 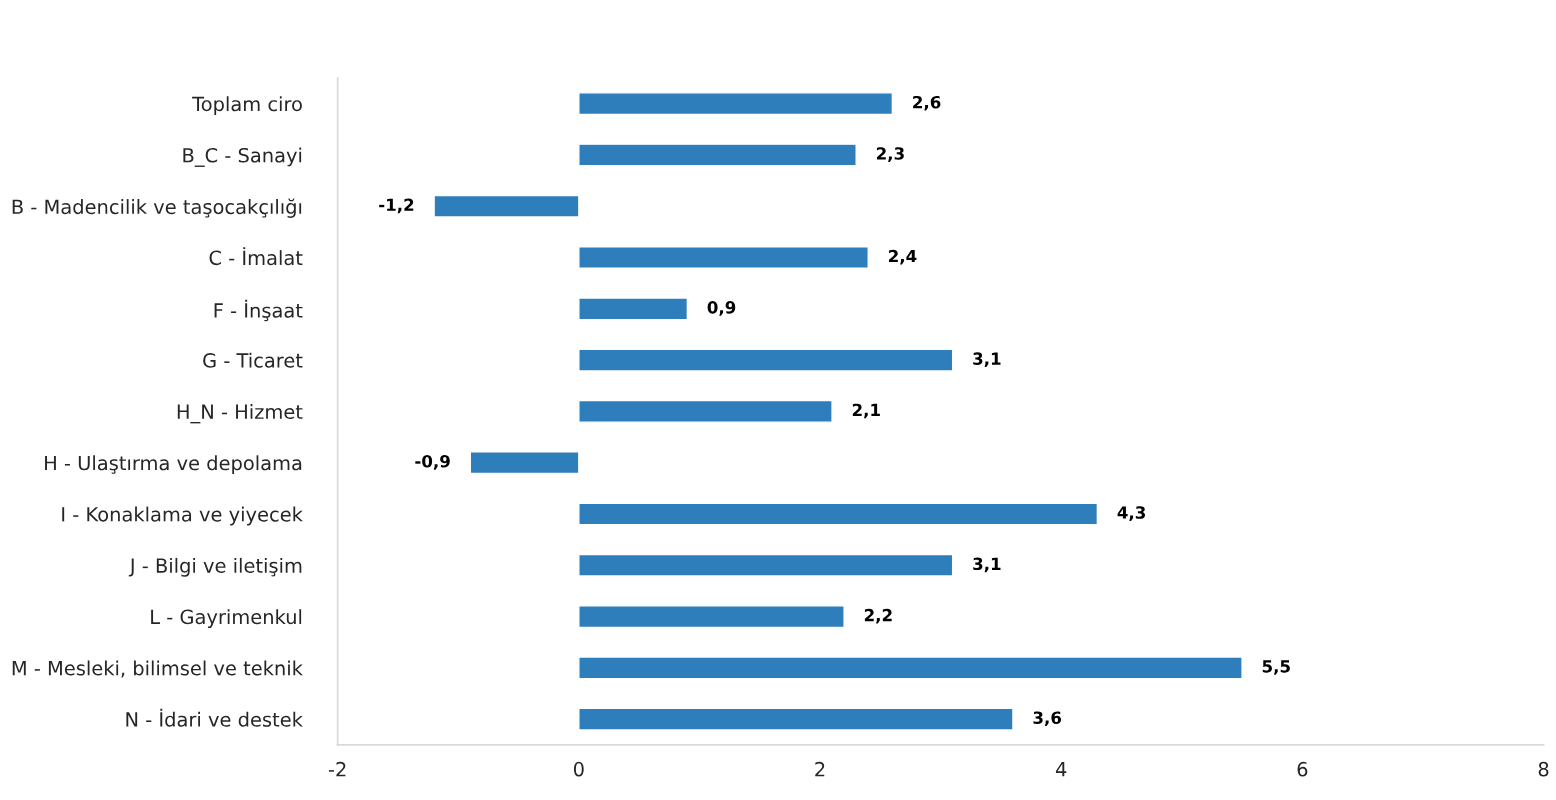 What do you see at coordinates (157, 208) in the screenshot?
I see `y-tick-label: B - Madencilik ve taşocakçılığı` at bounding box center [157, 208].